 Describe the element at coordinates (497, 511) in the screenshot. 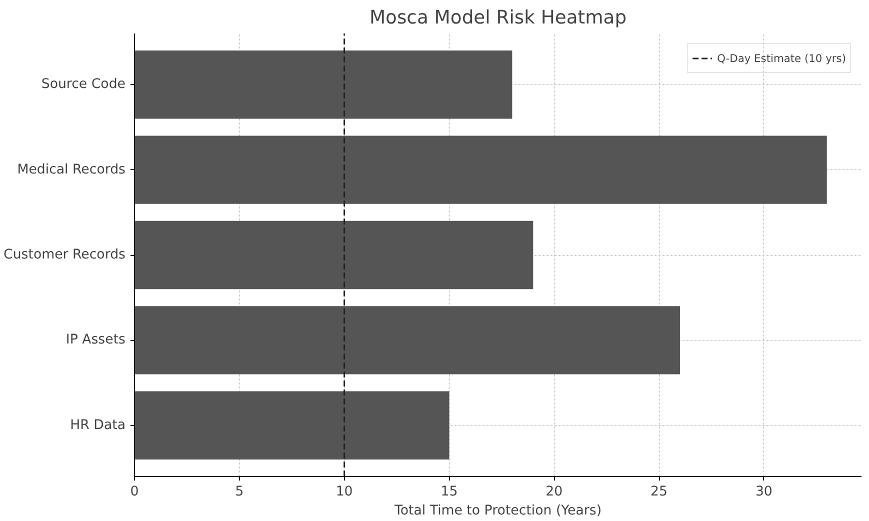

I see `x-axis-title: Total Time to Protection (Years)` at that location.